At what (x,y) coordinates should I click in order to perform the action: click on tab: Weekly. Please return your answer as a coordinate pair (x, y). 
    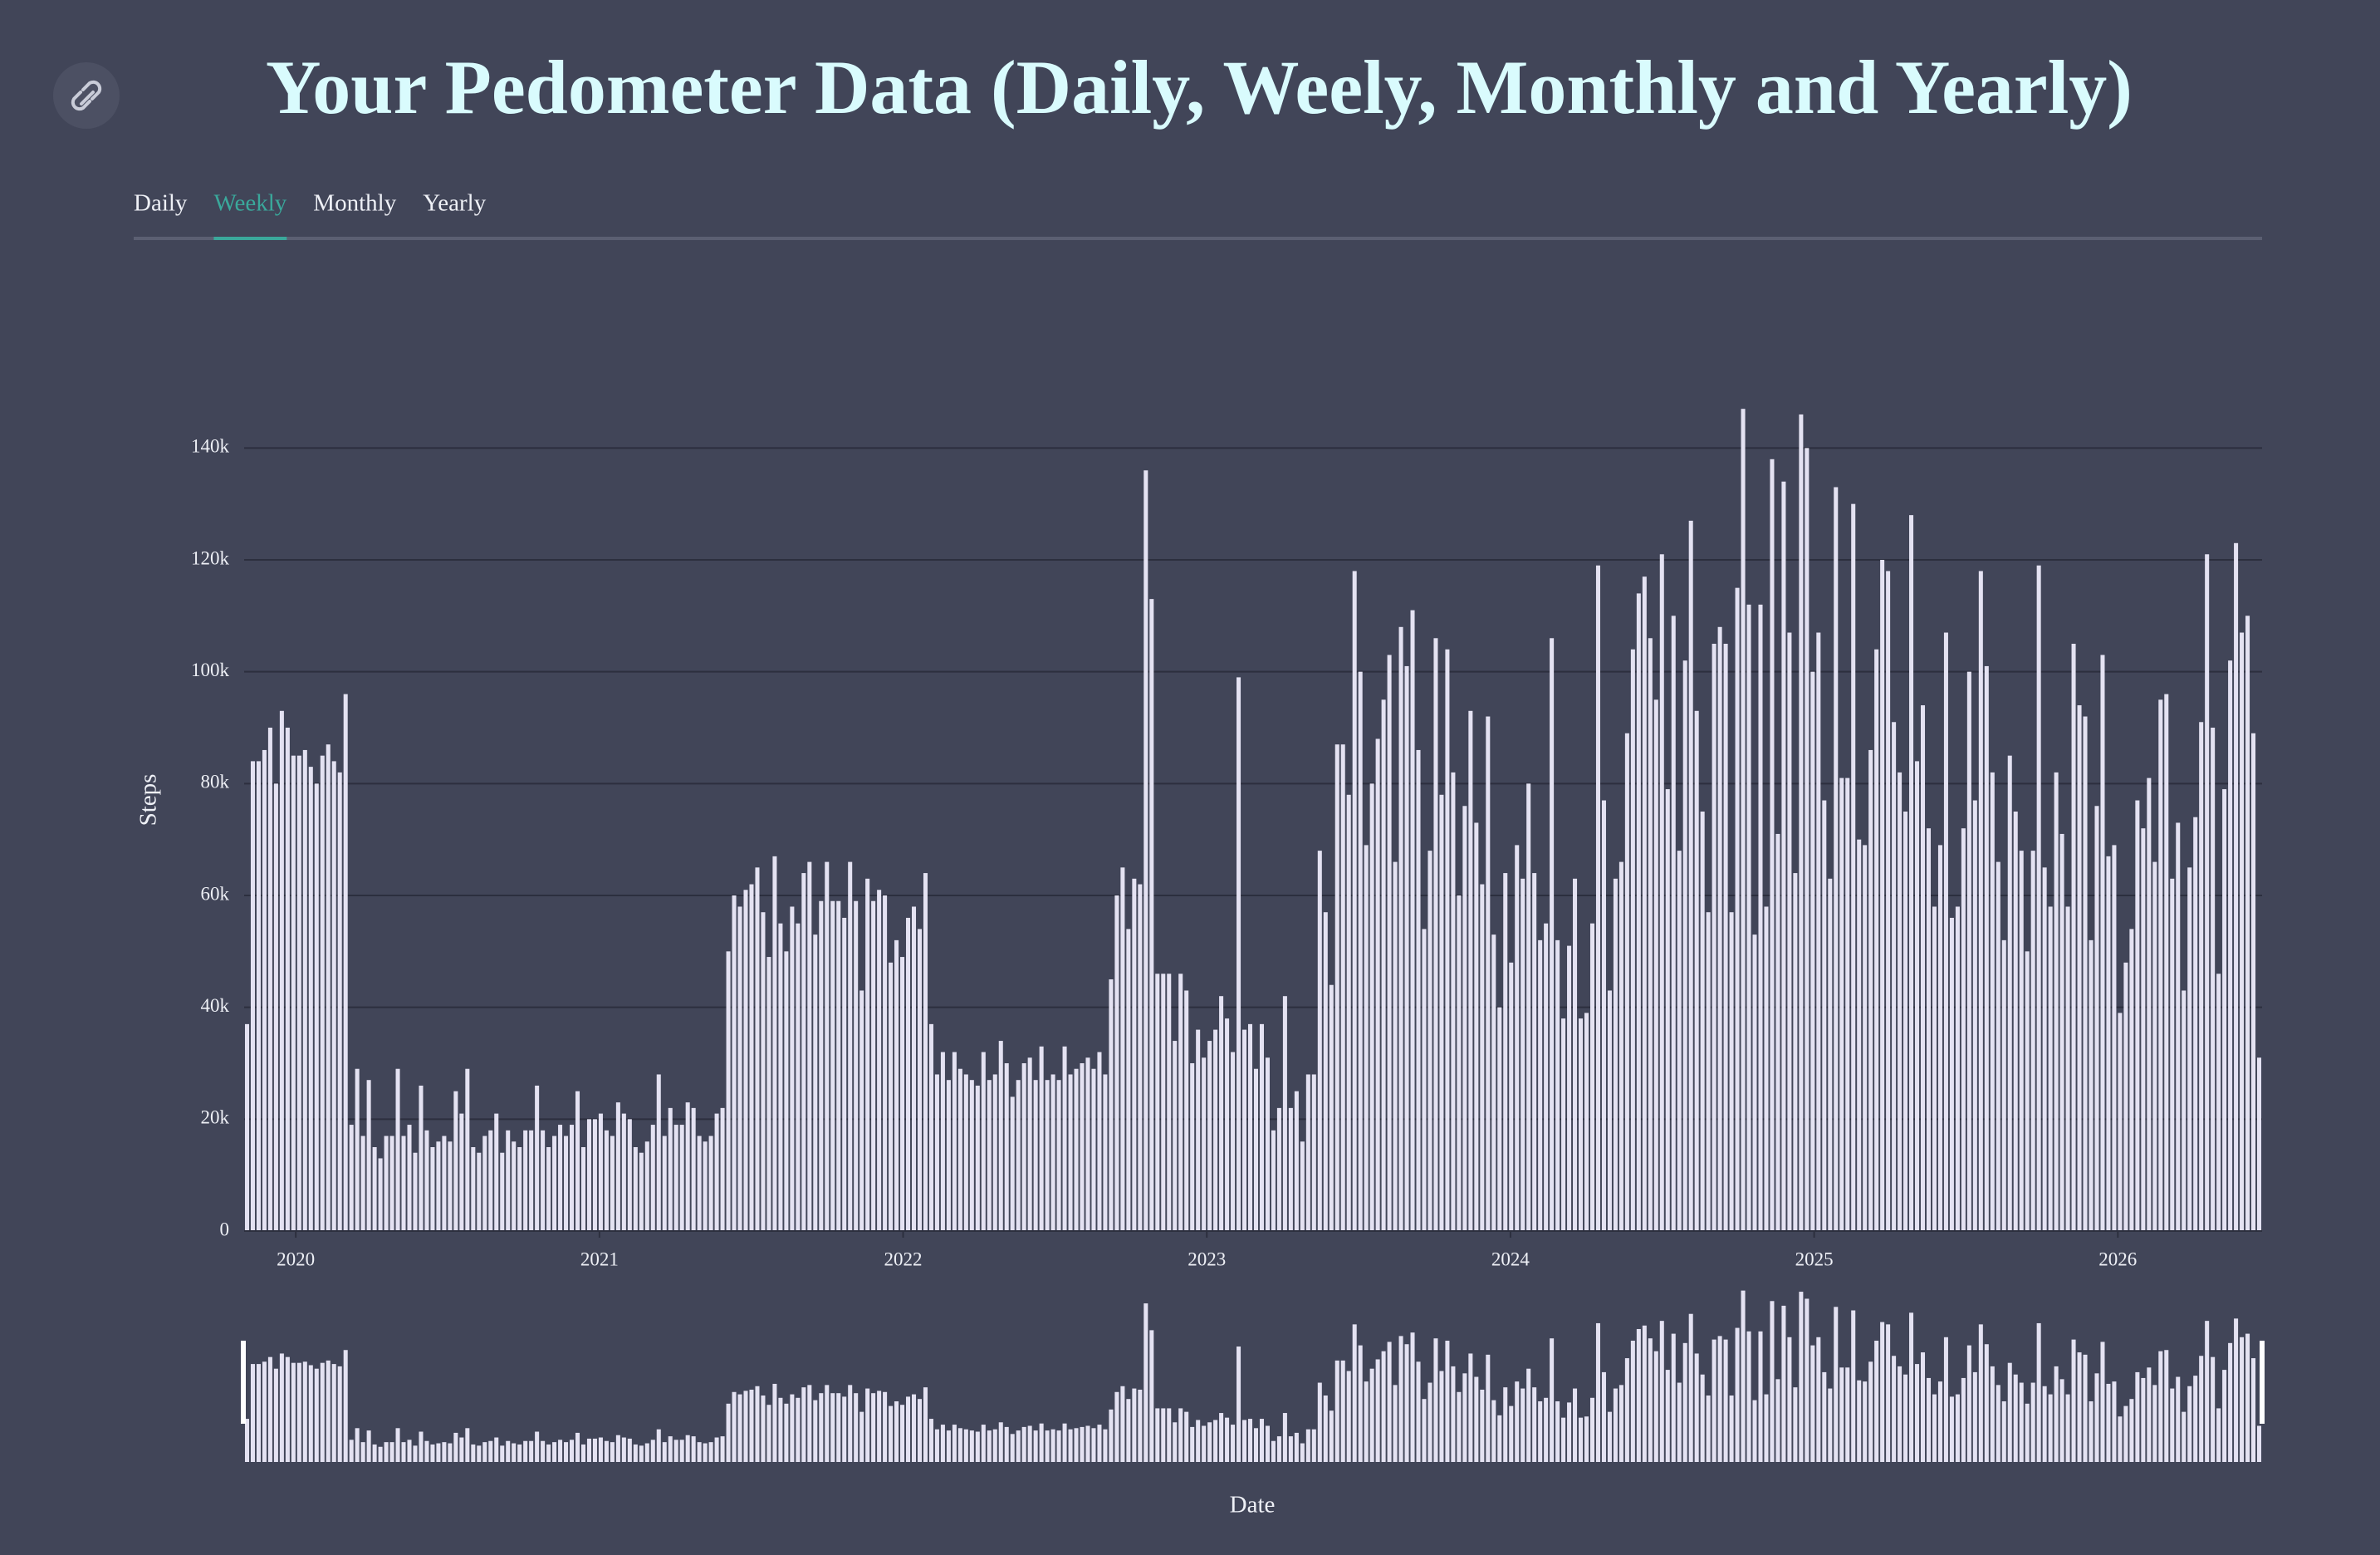
    Looking at the image, I should click on (249, 204).